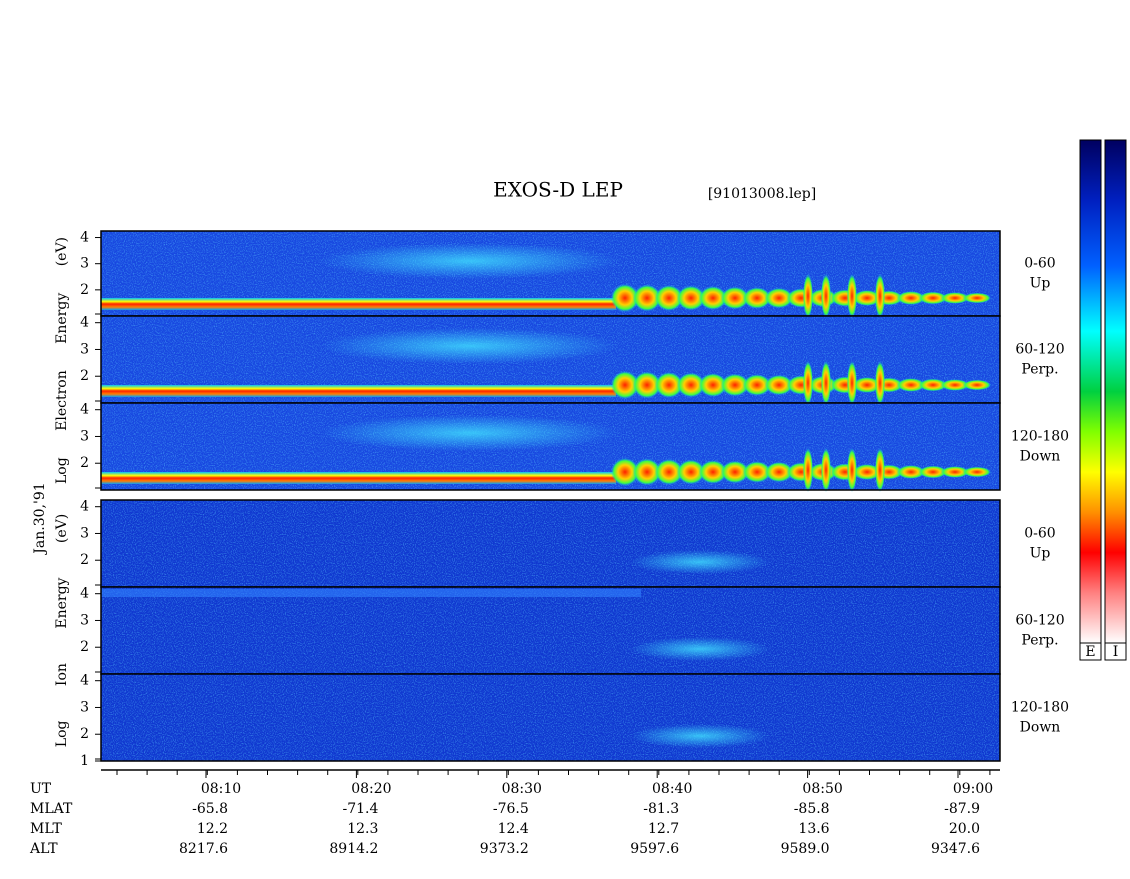 This screenshot has width=1130, height=879. What do you see at coordinates (654, 849) in the screenshot?
I see `time-value: 9597.6` at bounding box center [654, 849].